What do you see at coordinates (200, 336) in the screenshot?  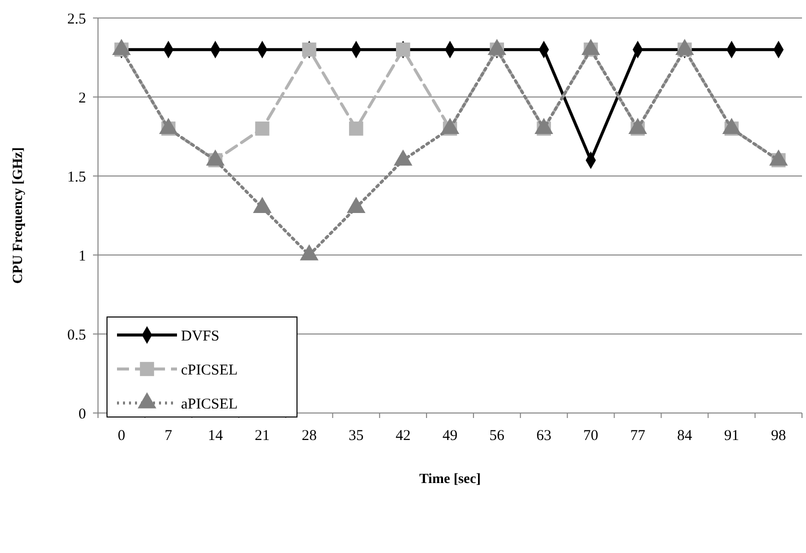 I see `legend-label: DVFS` at bounding box center [200, 336].